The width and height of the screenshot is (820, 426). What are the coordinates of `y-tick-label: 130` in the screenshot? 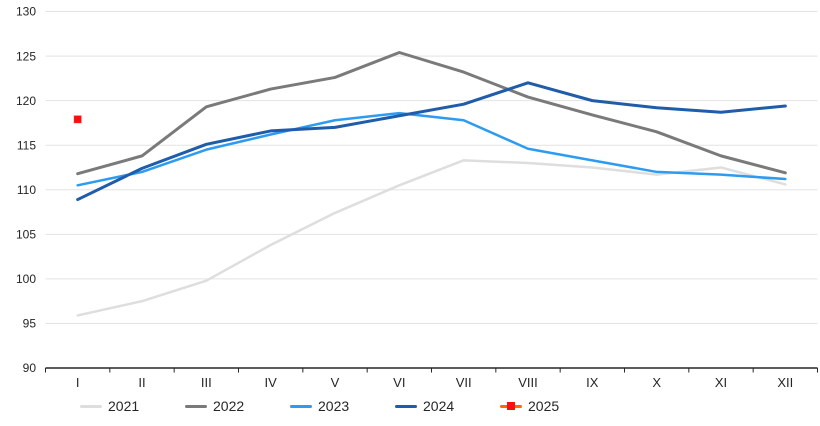 It's located at (26, 12).